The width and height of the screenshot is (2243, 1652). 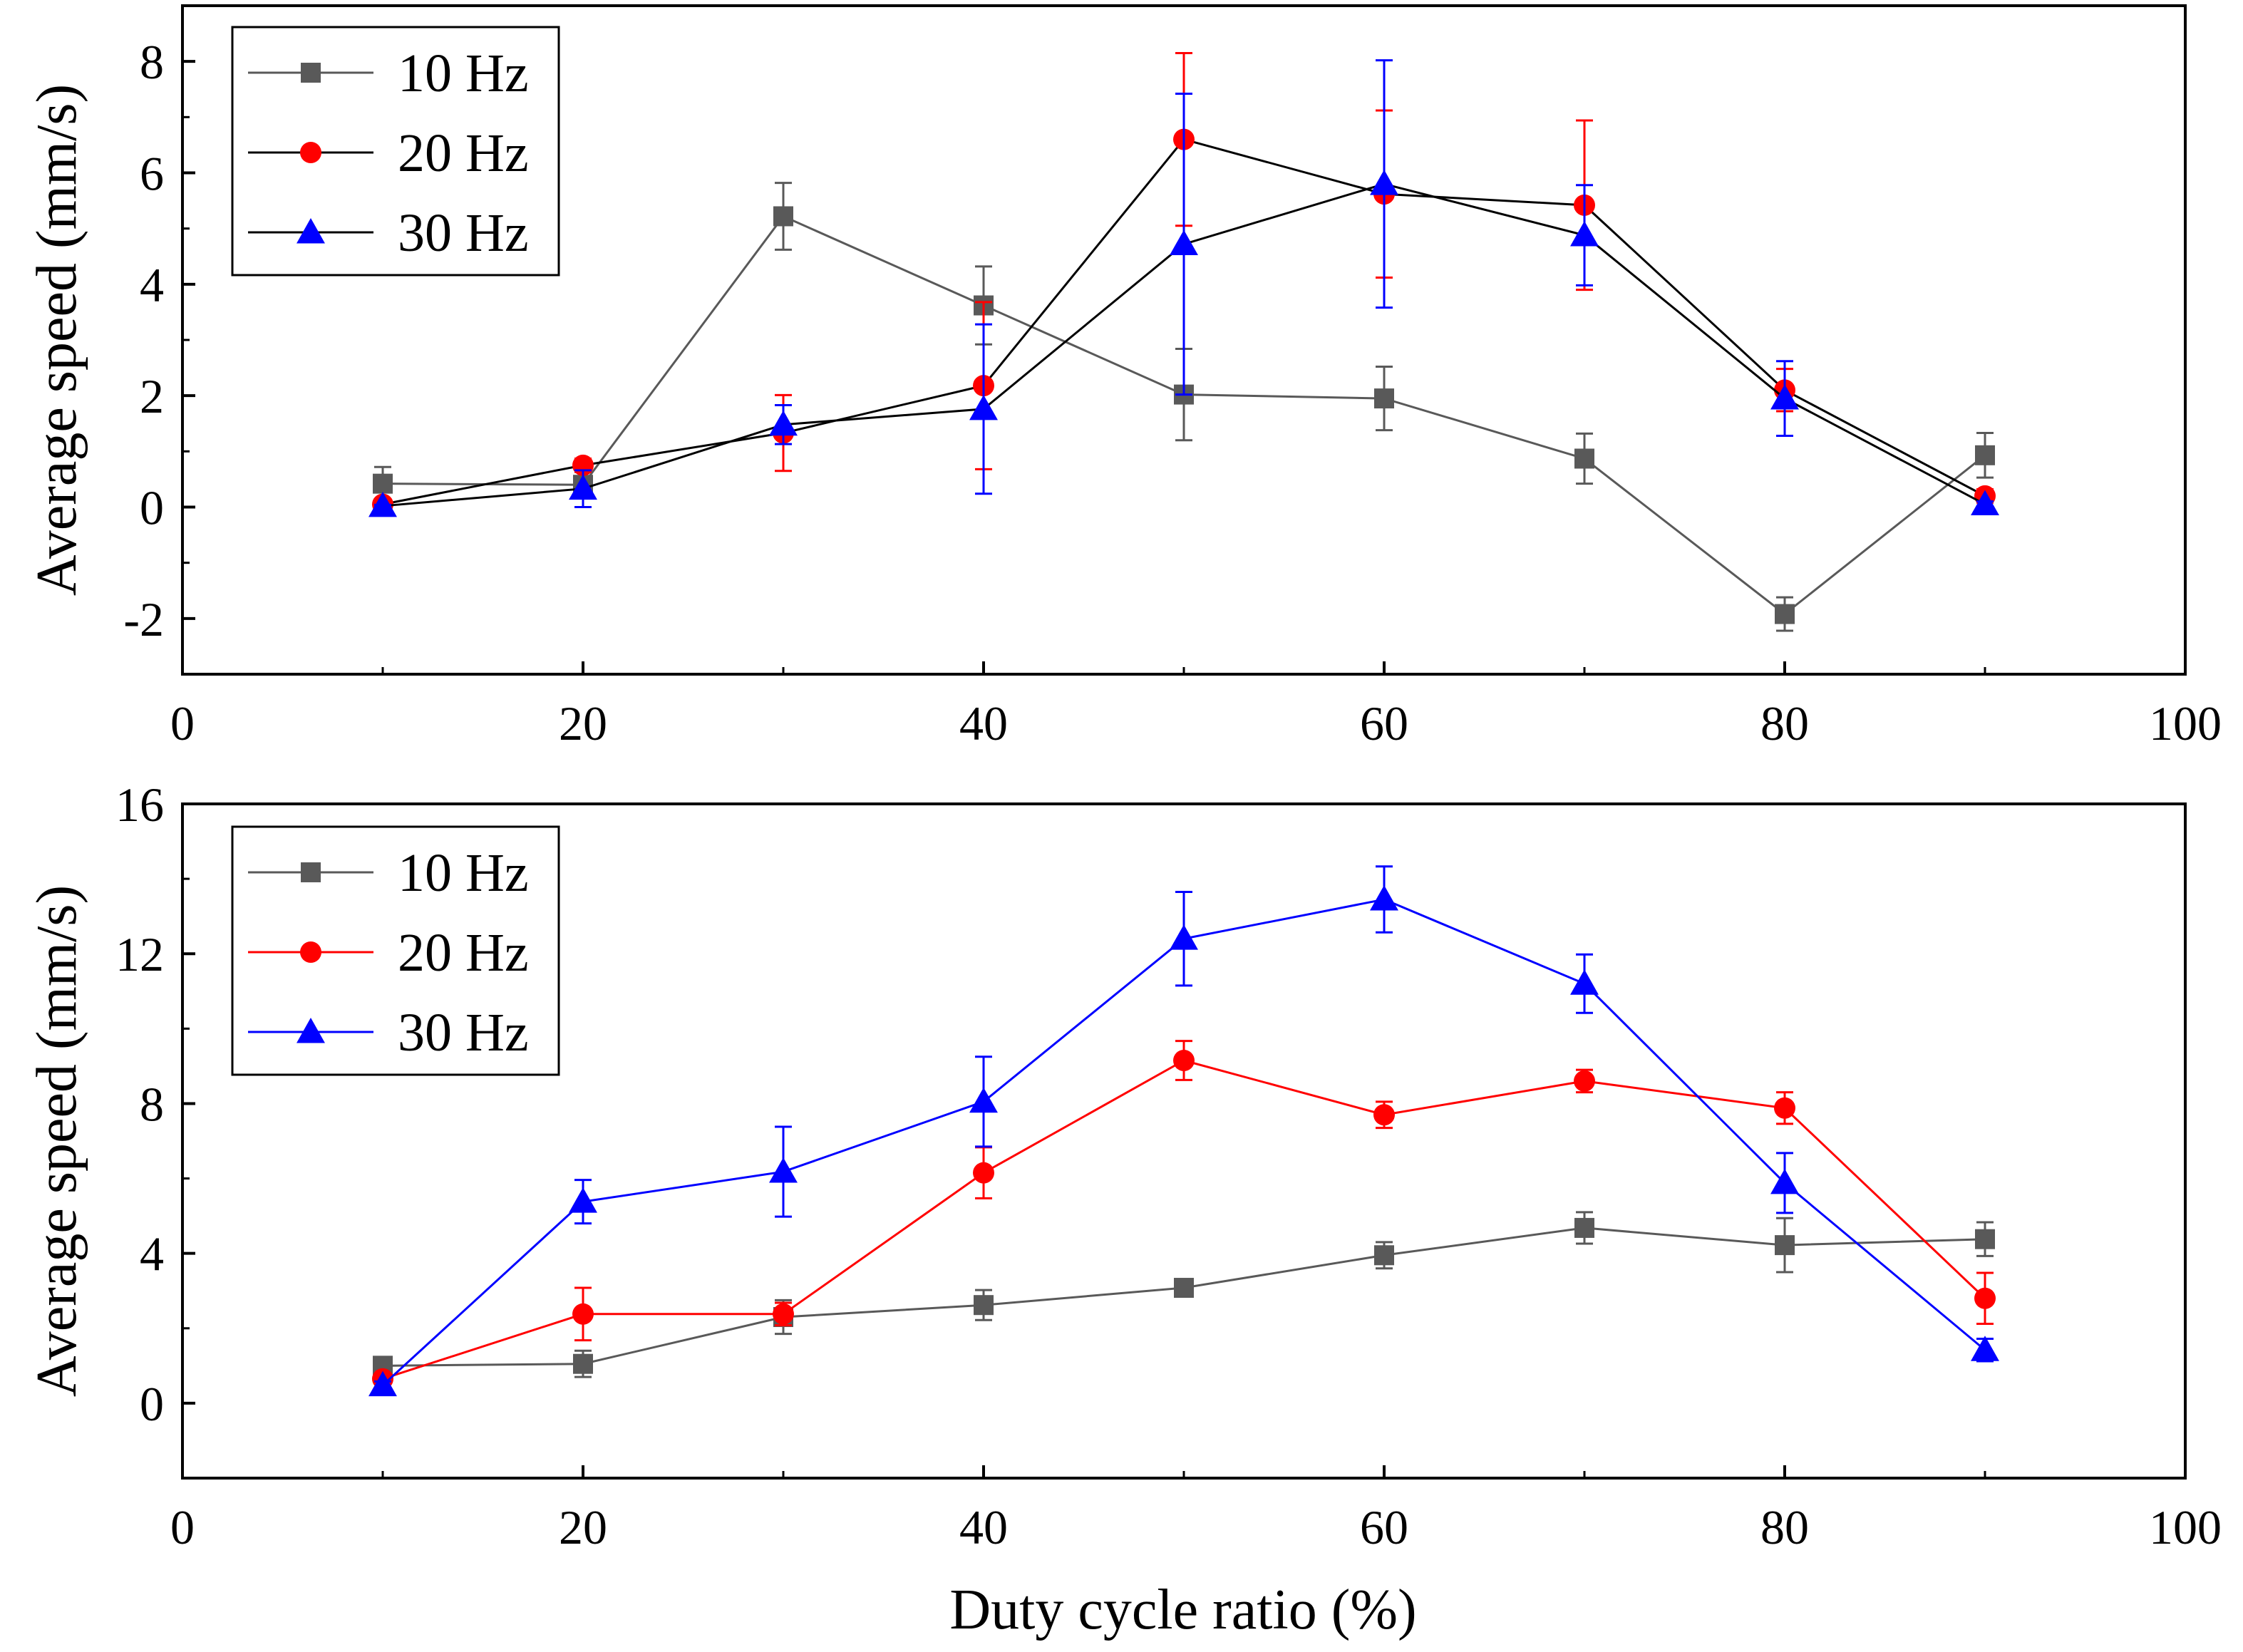 What do you see at coordinates (1182, 1610) in the screenshot?
I see `x-axis-title: Duty cycle ratio (%)` at bounding box center [1182, 1610].